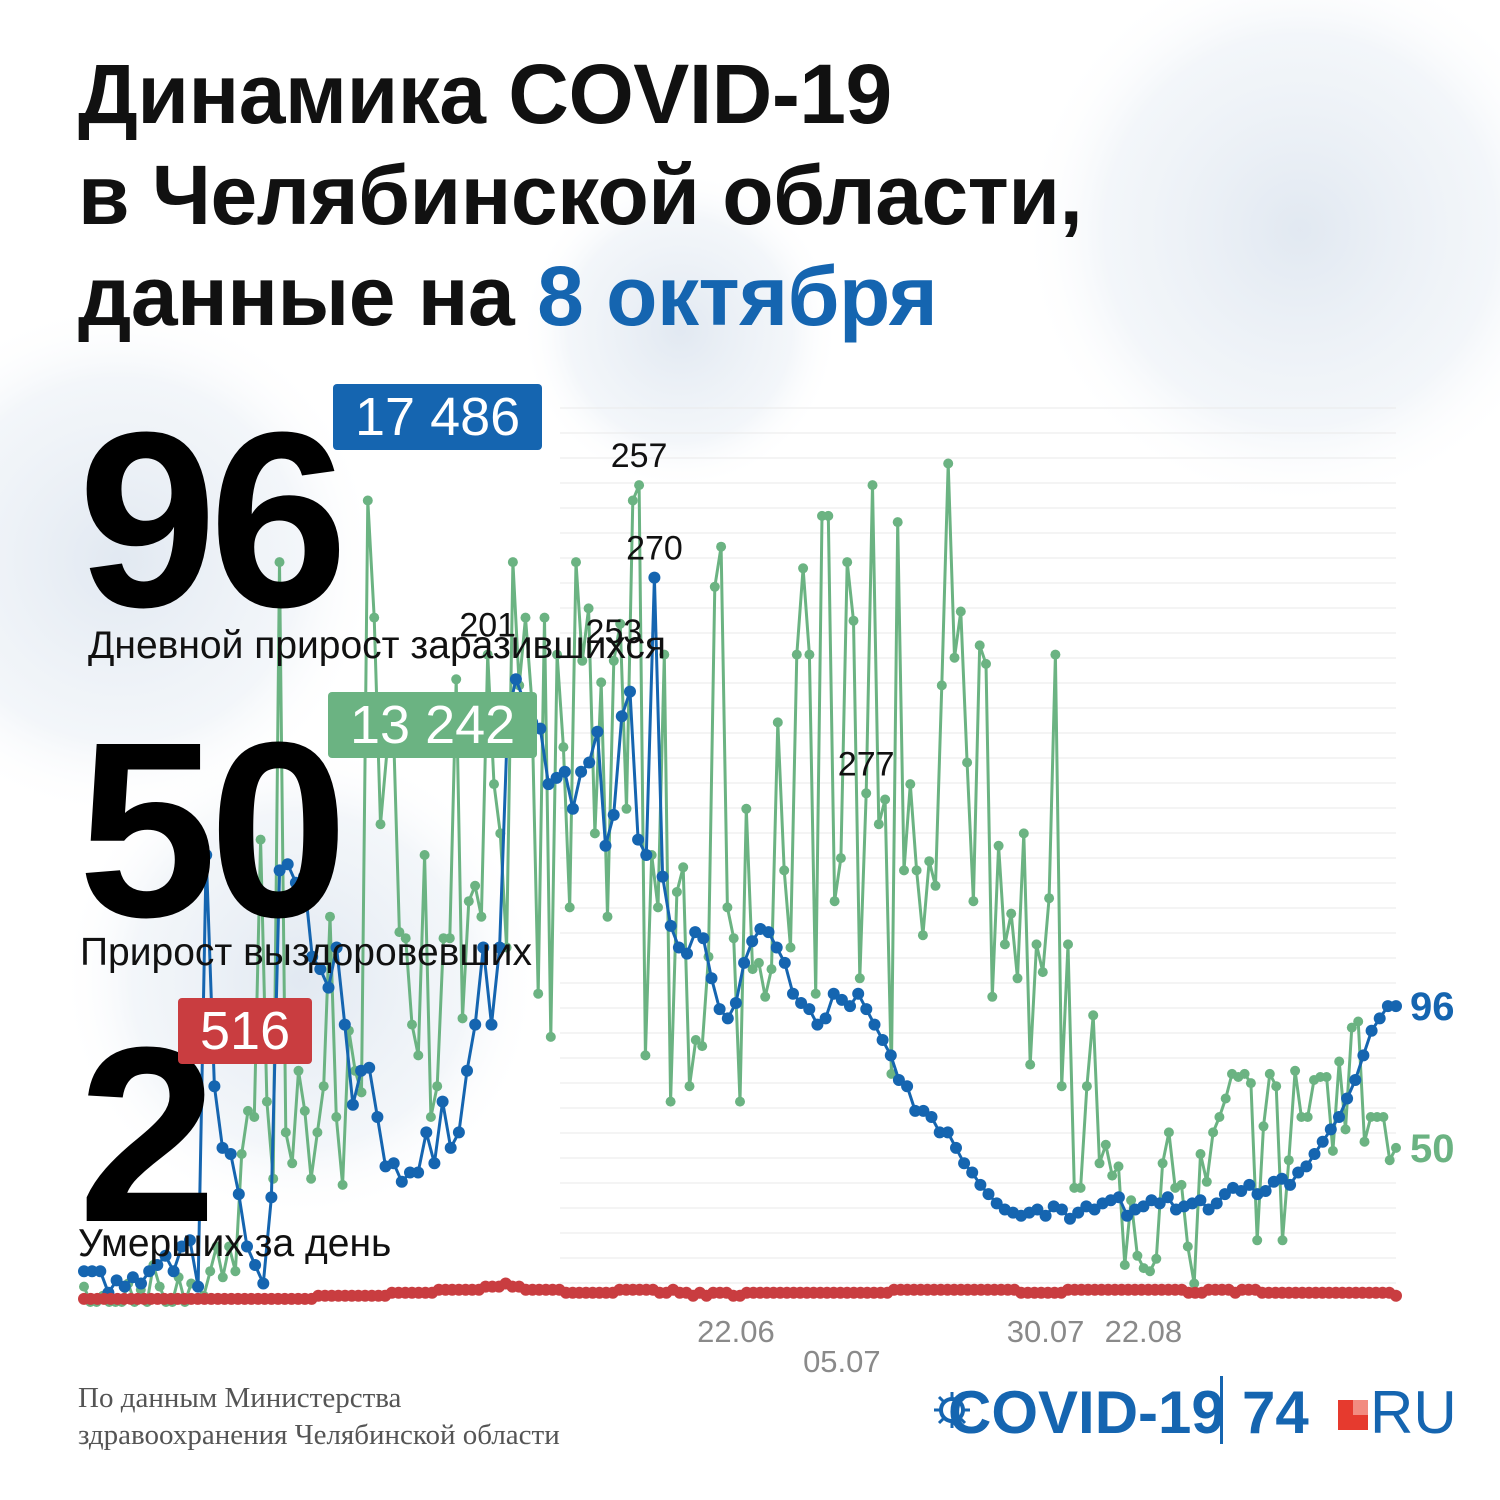  Describe the element at coordinates (639, 456) in the screenshot. I see `recovered-peak-label: 257` at that location.